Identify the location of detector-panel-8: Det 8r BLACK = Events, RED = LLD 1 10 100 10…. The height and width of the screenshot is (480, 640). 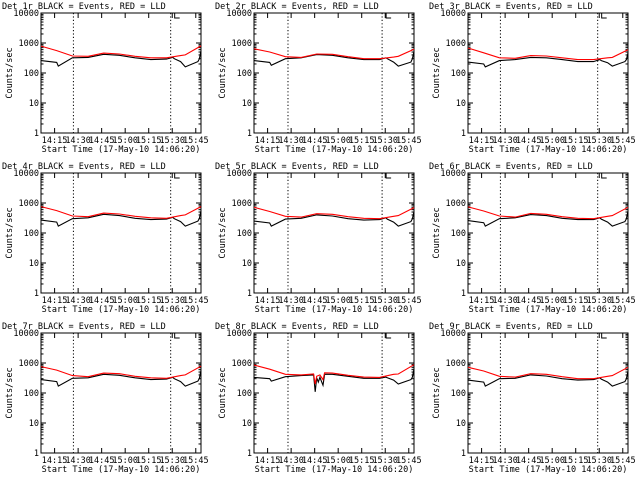
(318, 398).